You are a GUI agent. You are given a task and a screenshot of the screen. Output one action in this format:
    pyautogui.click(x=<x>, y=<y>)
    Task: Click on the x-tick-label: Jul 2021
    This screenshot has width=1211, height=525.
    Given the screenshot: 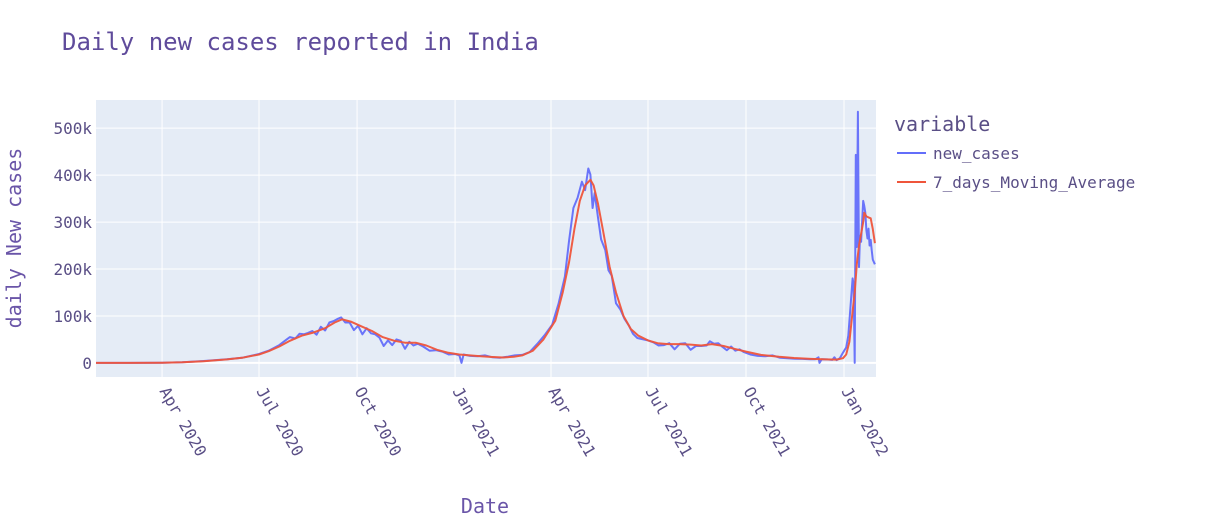 What is the action you would take?
    pyautogui.click(x=669, y=422)
    